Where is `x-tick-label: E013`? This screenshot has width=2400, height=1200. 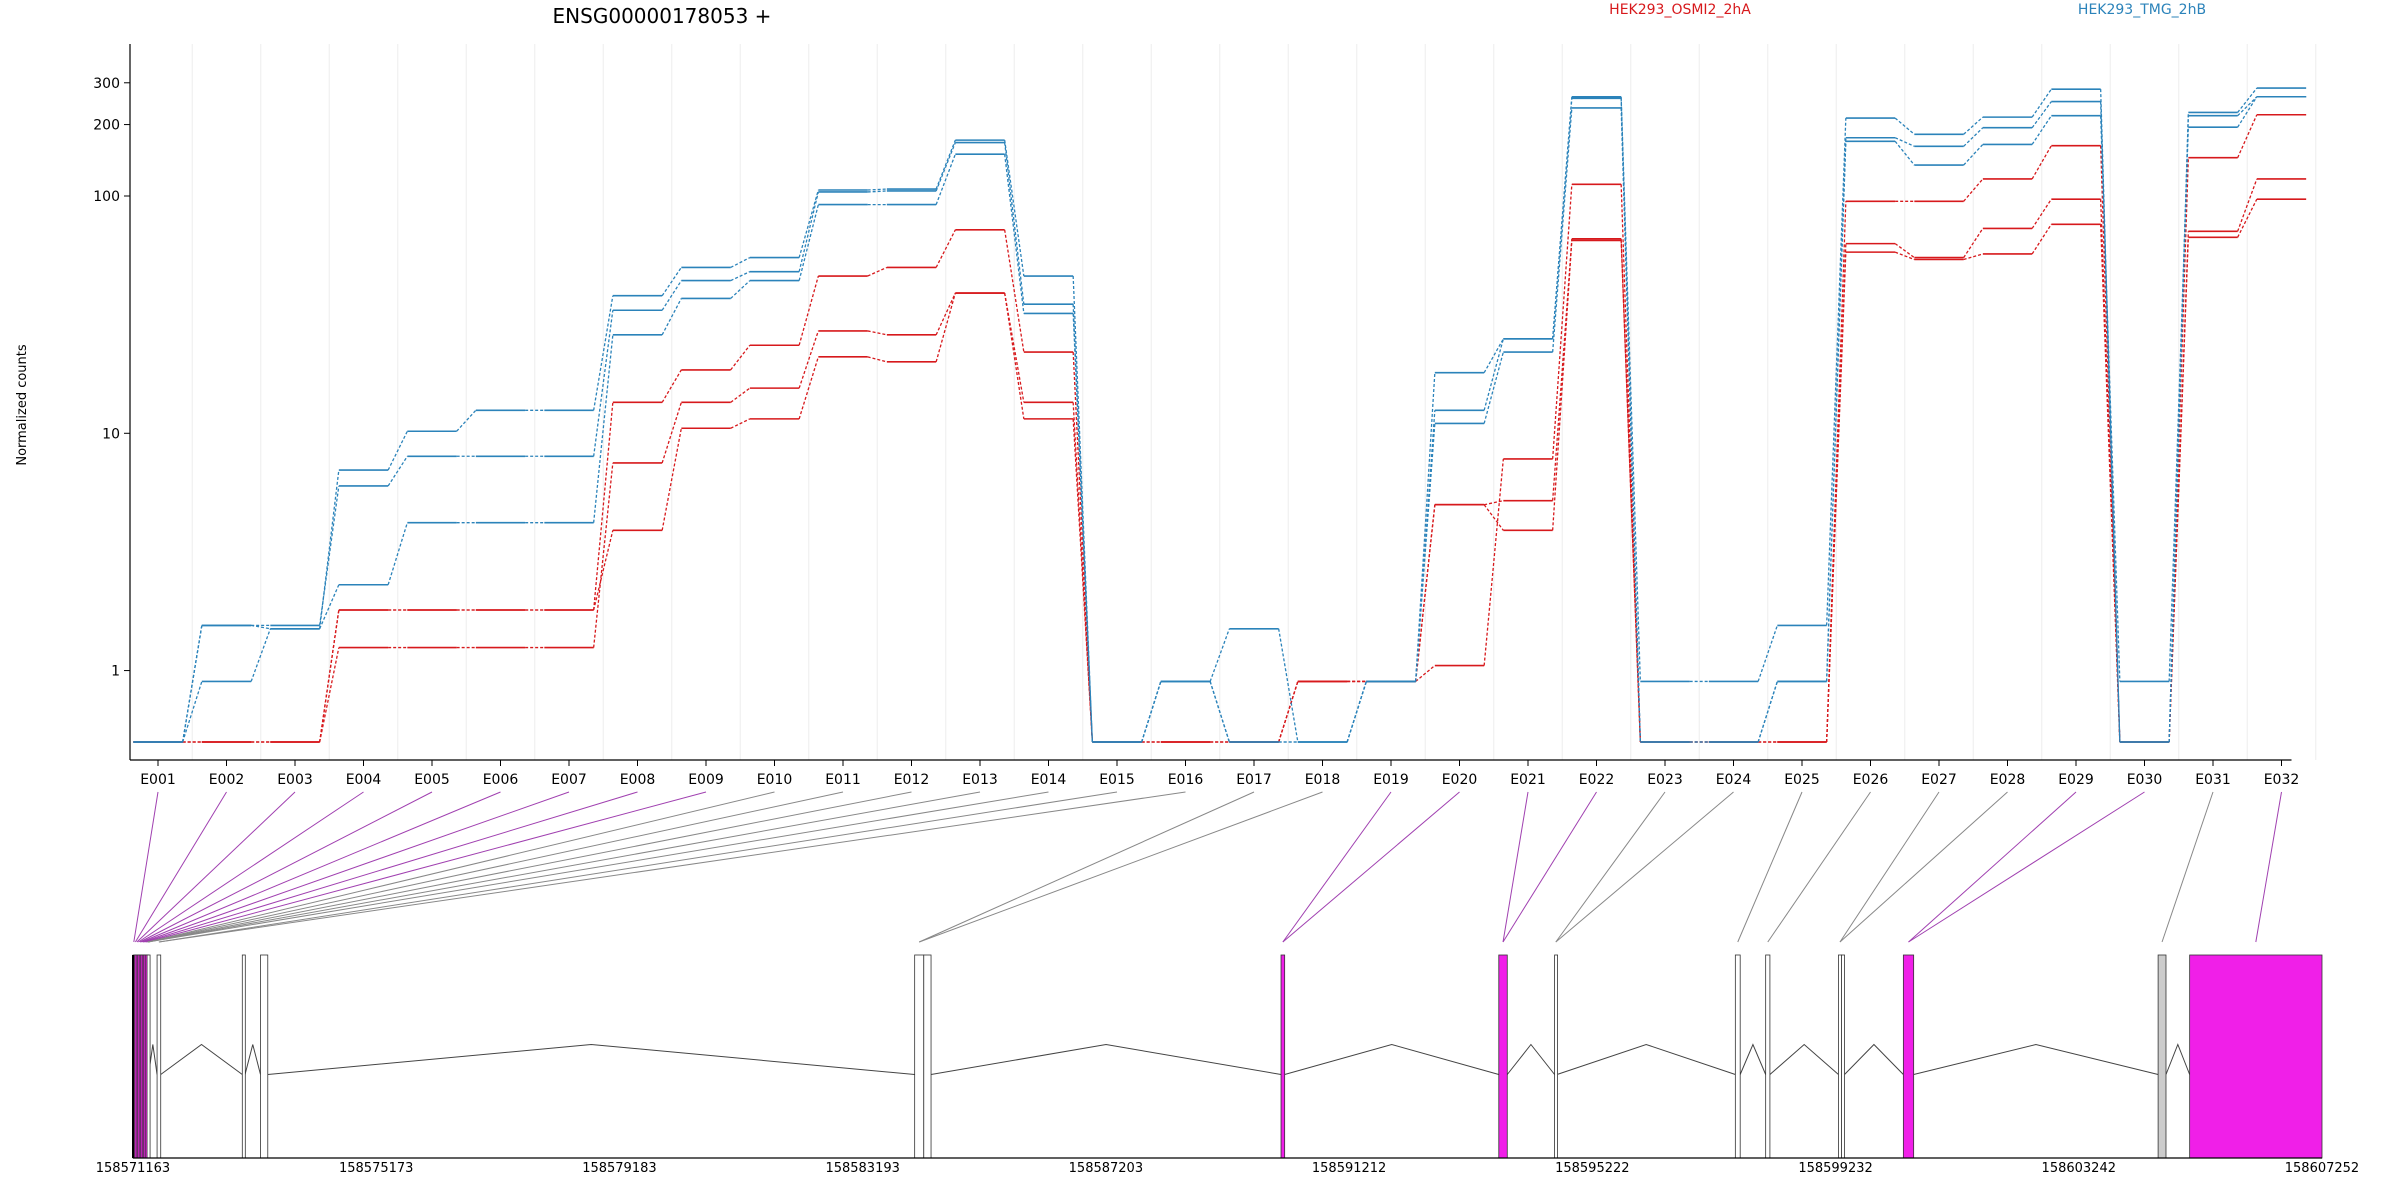 x-tick-label: E013 is located at coordinates (980, 780).